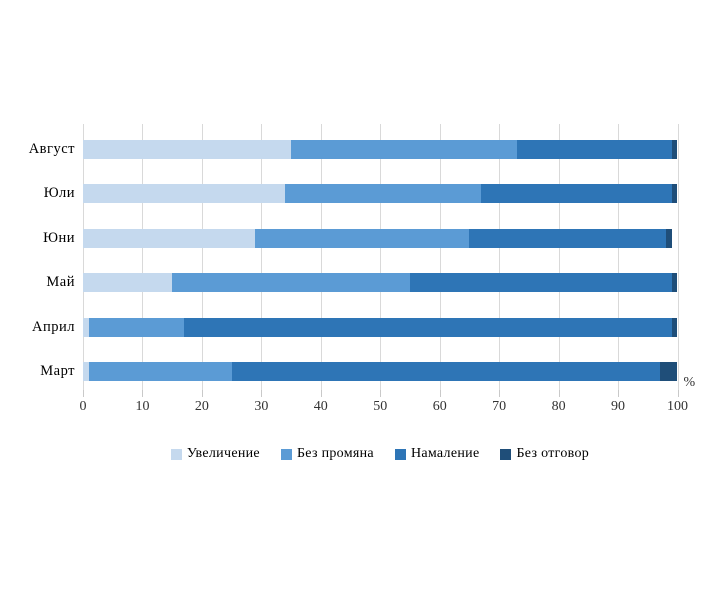 This screenshot has width=710, height=599. What do you see at coordinates (51, 148) in the screenshot?
I see `category-label-Август: Август` at bounding box center [51, 148].